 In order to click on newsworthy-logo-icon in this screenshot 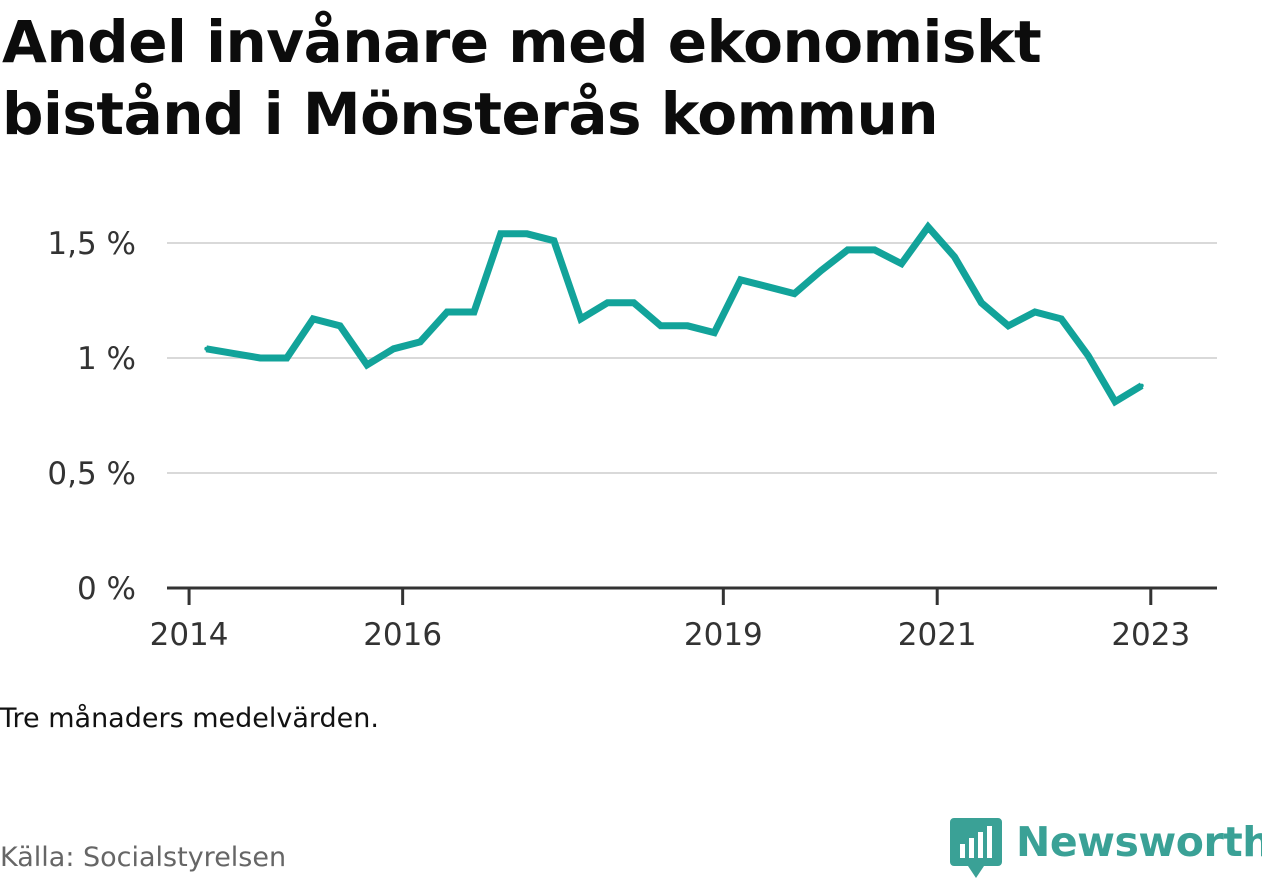, I will do `click(976, 848)`.